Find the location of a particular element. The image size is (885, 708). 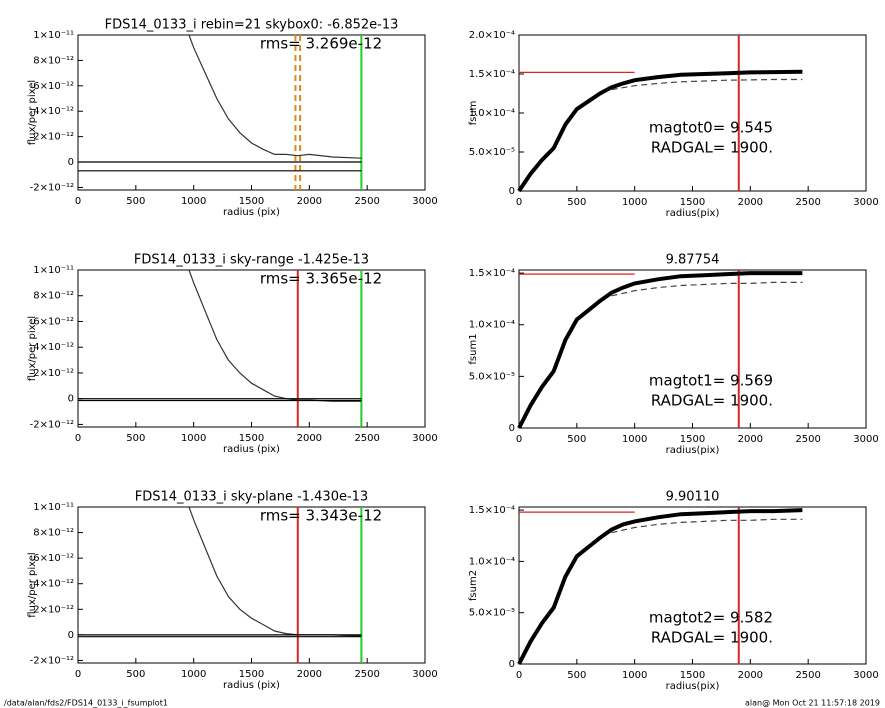

footer-right: alan@ Mon Oct 21 11:57:18 2019 is located at coordinates (812, 703).